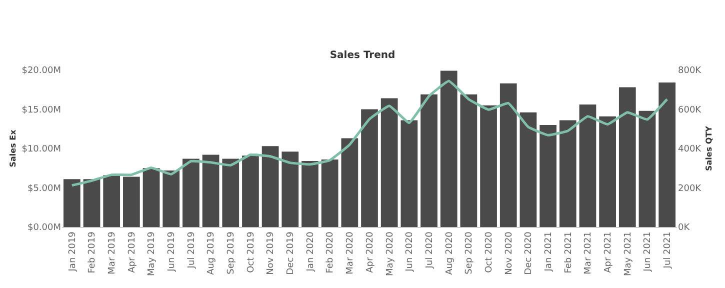  Describe the element at coordinates (41, 110) in the screenshot. I see `y-tick-label: $15.00M` at that location.